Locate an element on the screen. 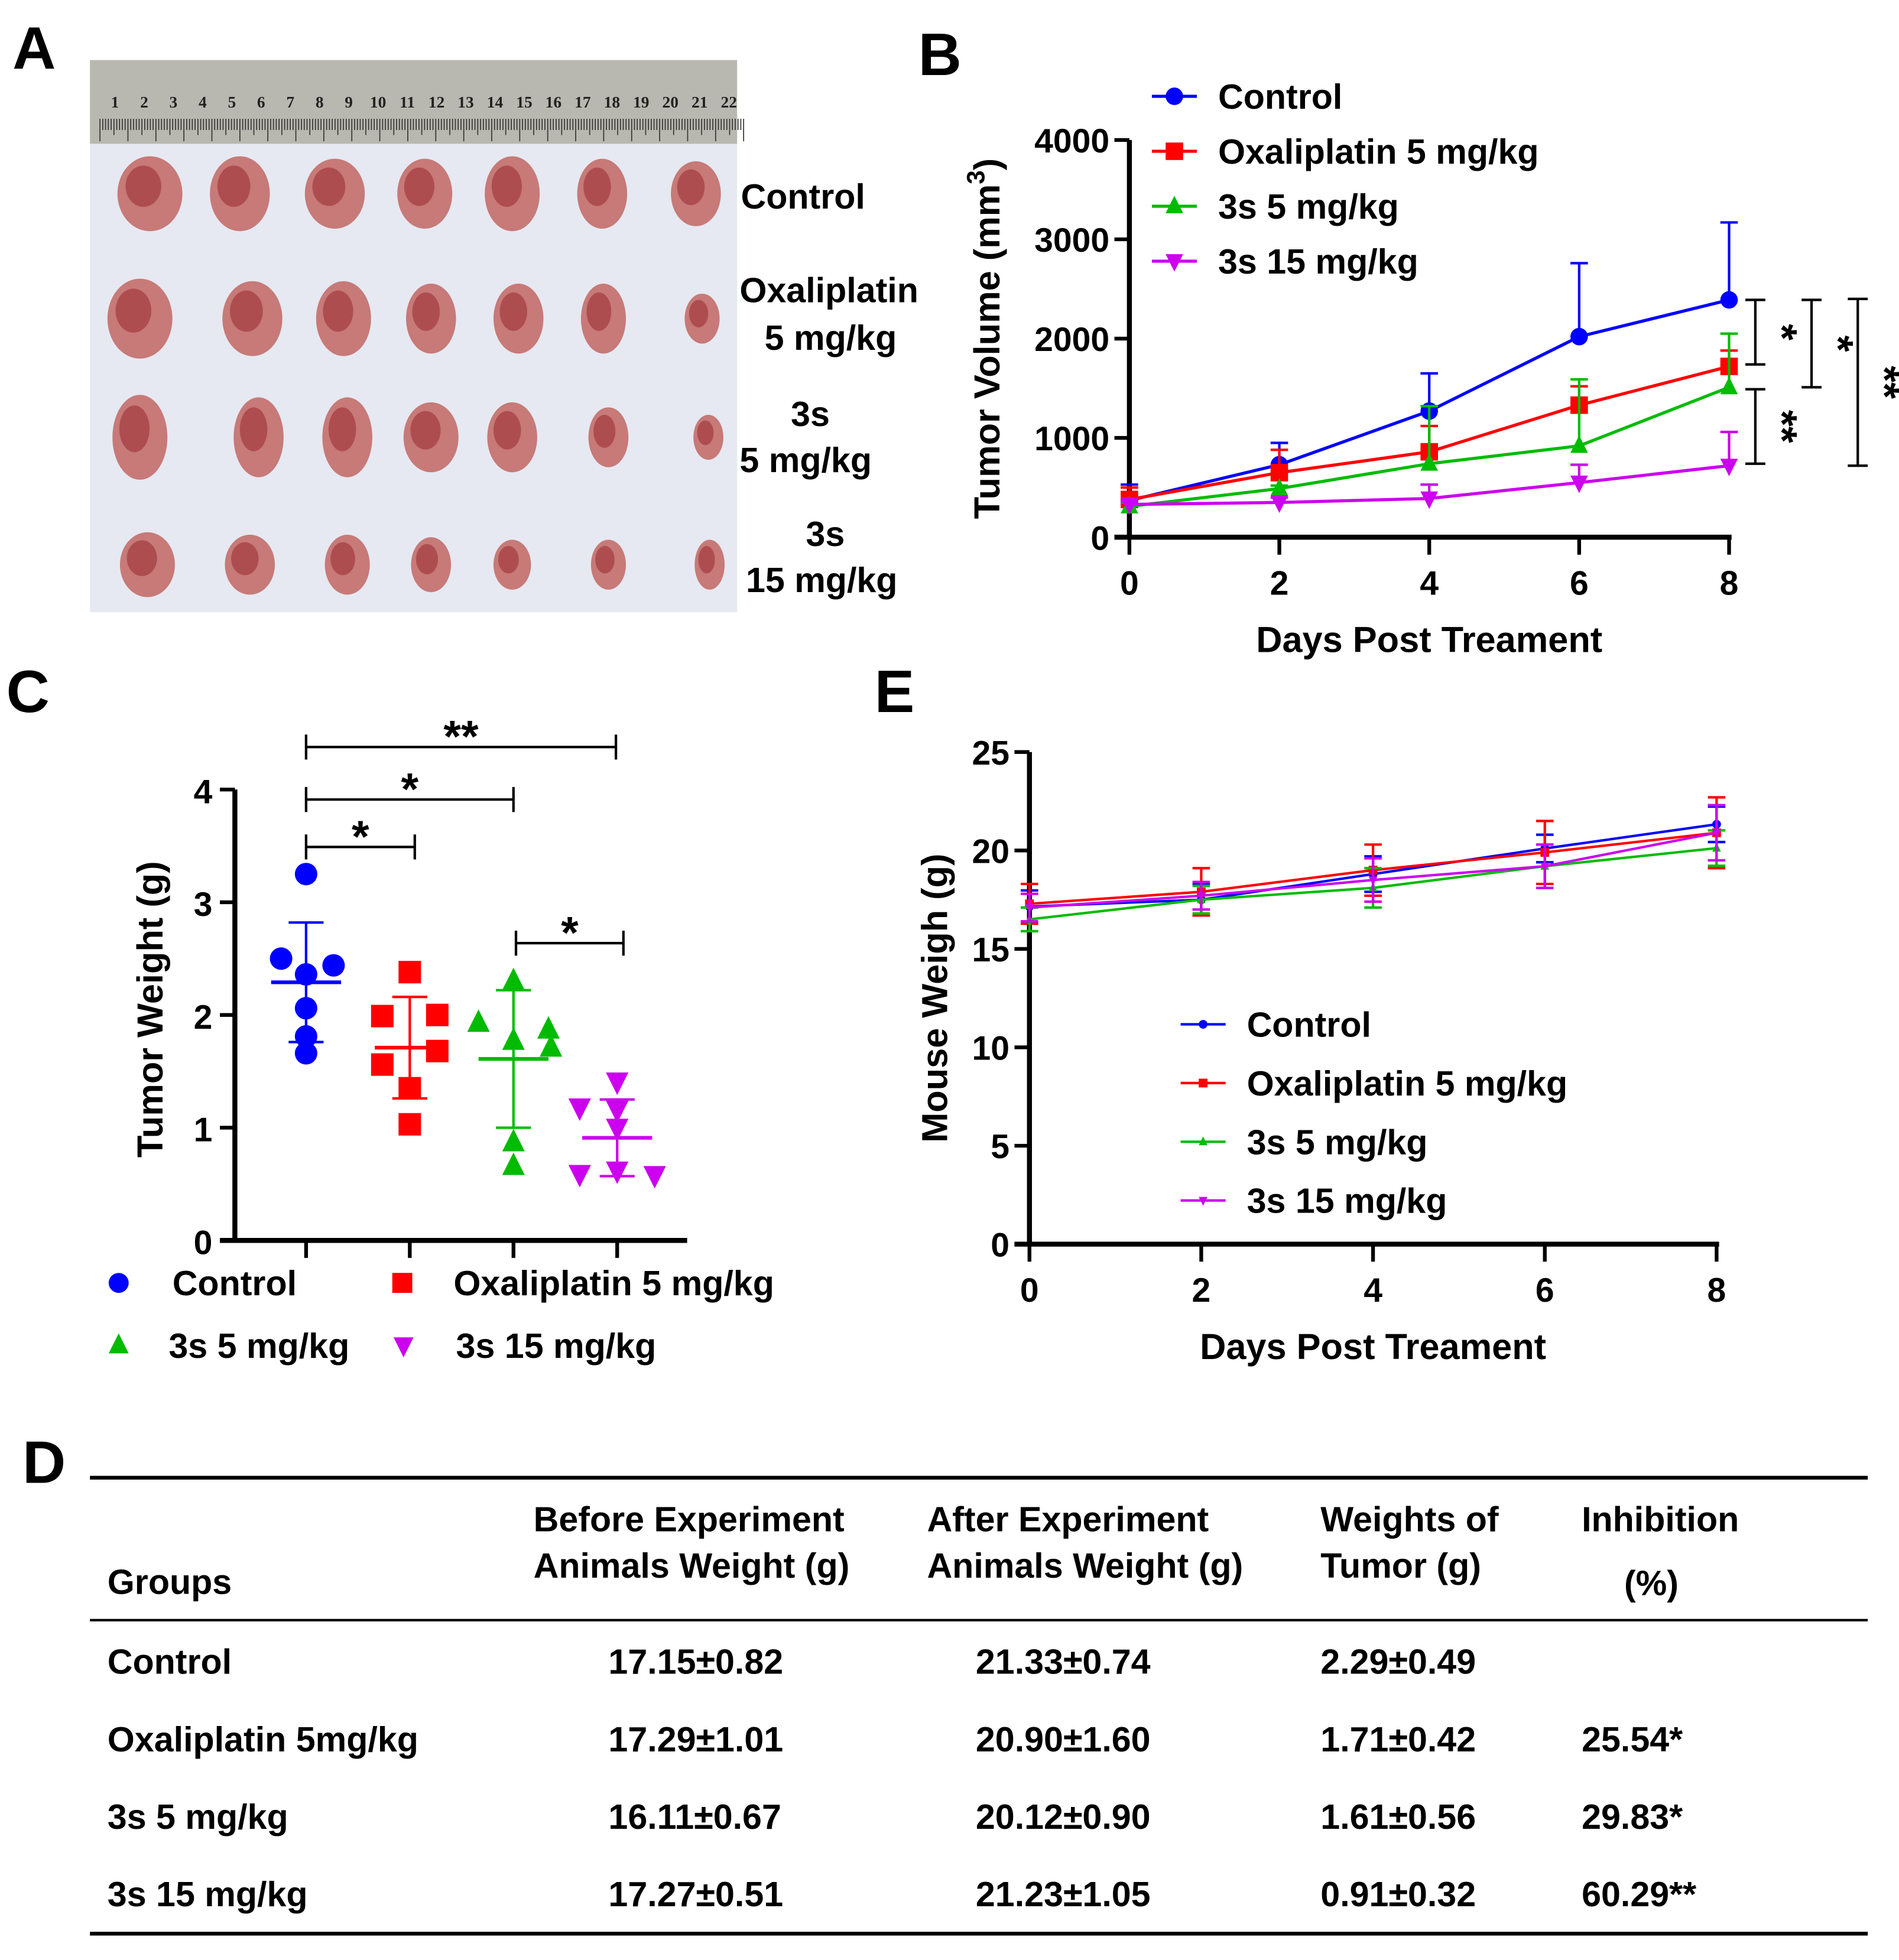 This screenshot has width=1899, height=1960. significance-label: * is located at coordinates (360, 837).